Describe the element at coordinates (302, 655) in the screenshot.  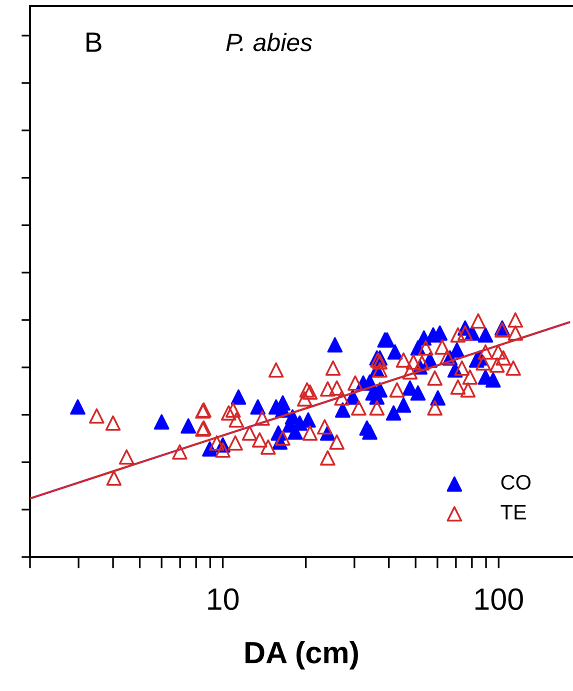
I see `x-axis-title: DA (cm)` at that location.